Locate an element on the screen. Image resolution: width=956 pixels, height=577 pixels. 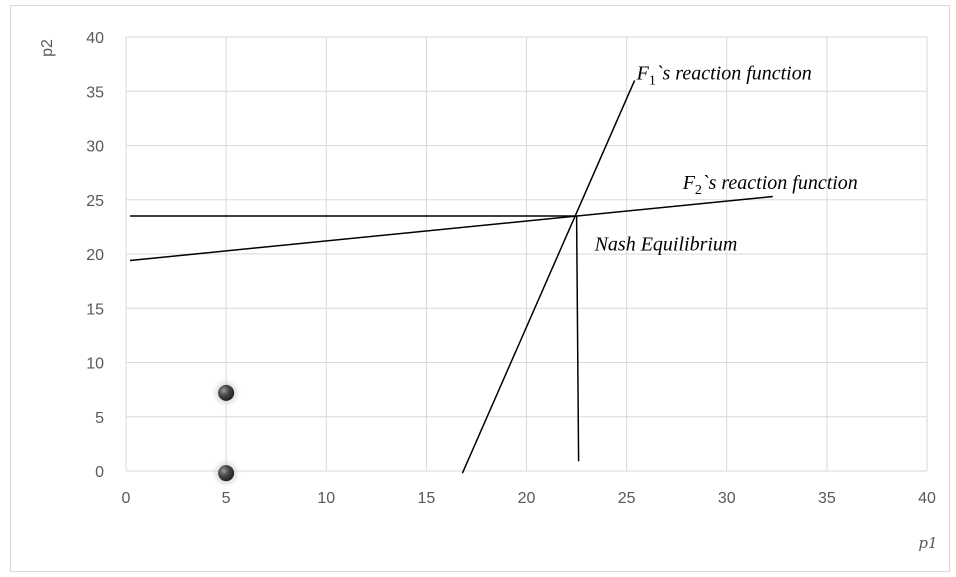
x-tick-labels: 0 5 10 15 20 25 30 35 40 is located at coordinates (529, 498).